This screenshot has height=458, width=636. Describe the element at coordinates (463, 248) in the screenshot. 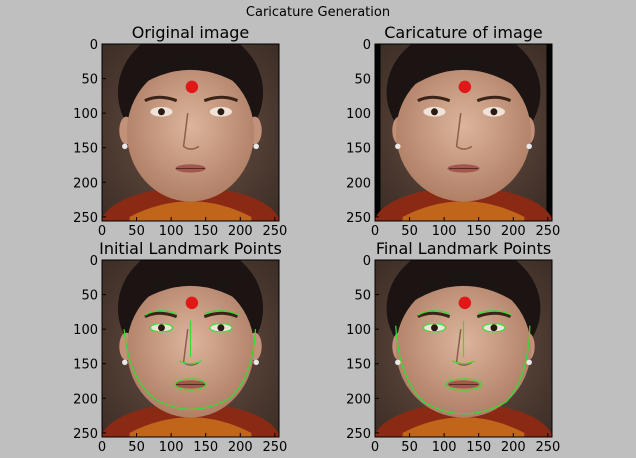

I see `panel-title: Final Landmark Points` at that location.